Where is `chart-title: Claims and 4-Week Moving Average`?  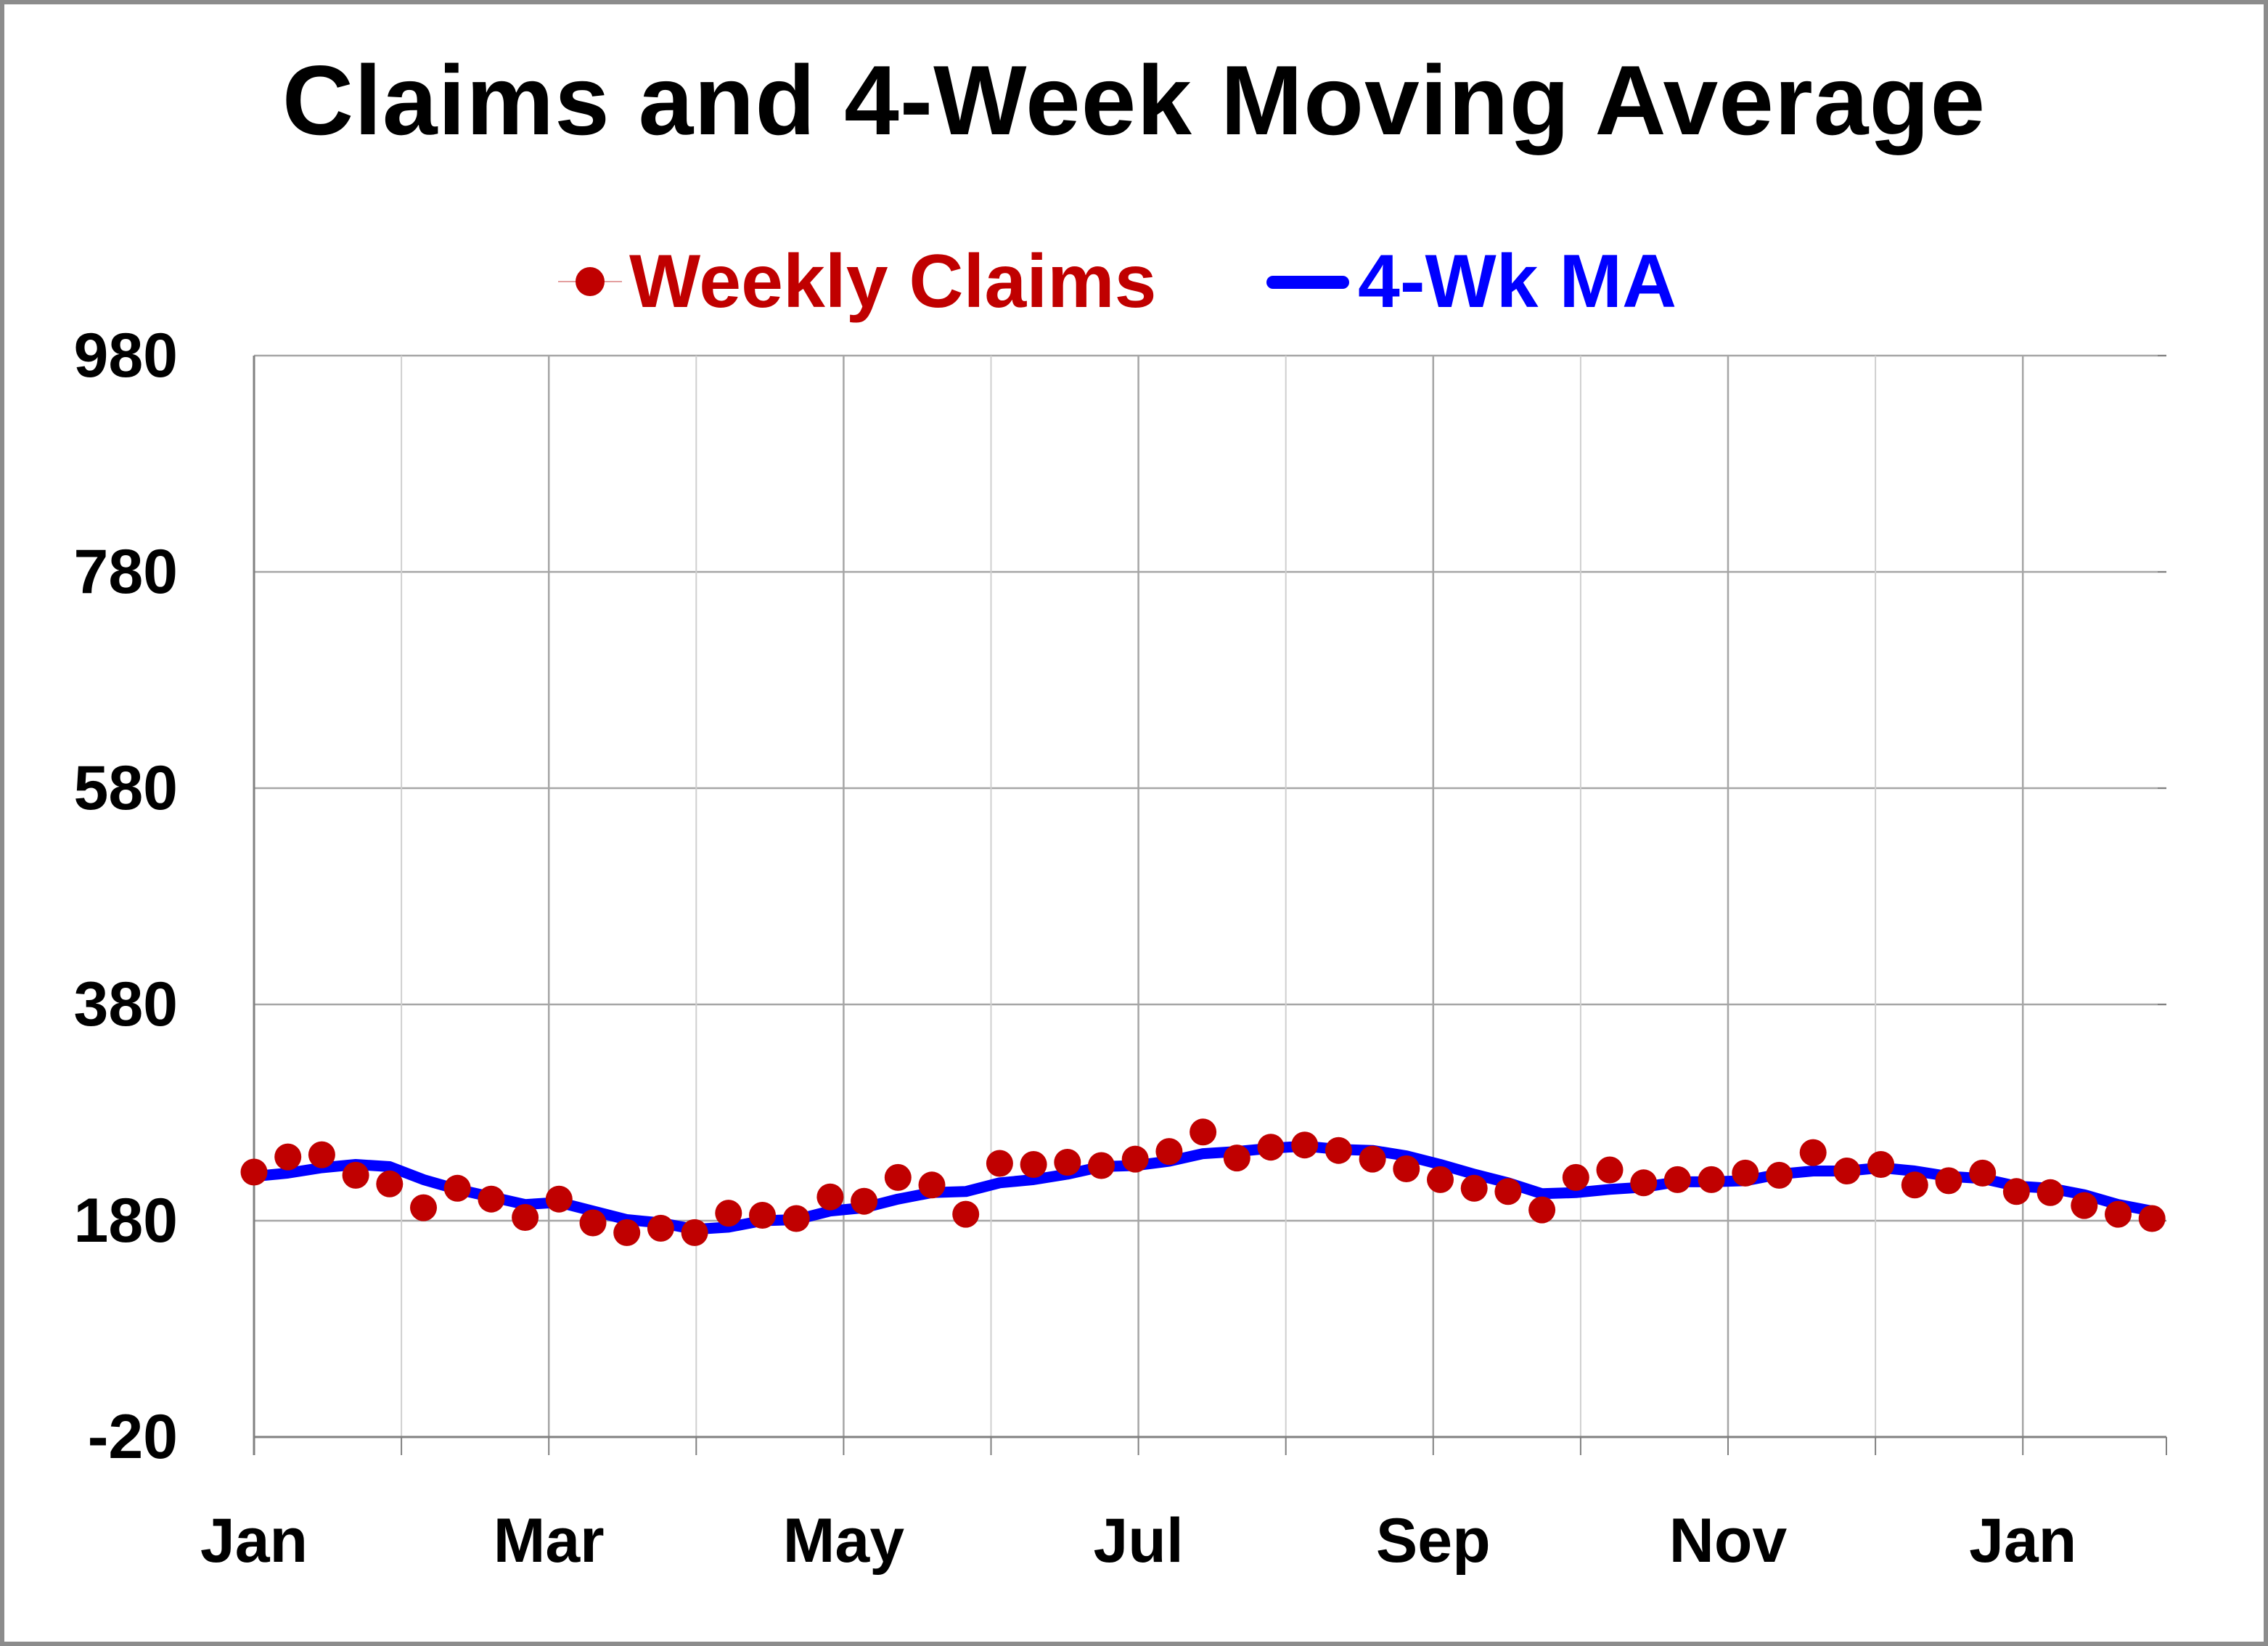 chart-title: Claims and 4-Week Moving Average is located at coordinates (1134, 100).